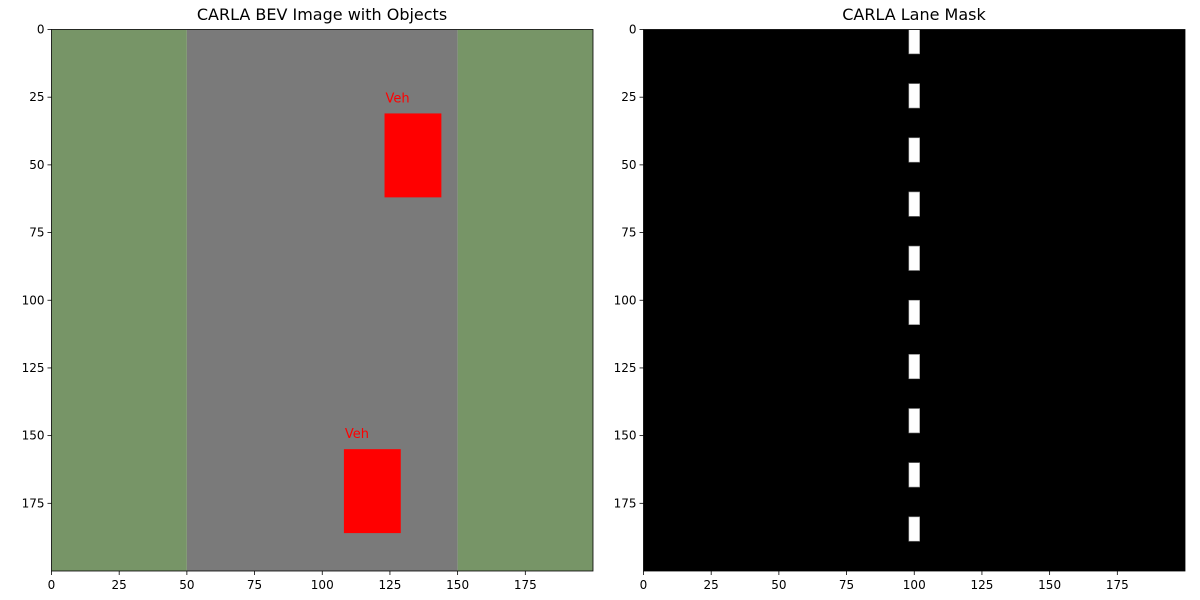 The height and width of the screenshot is (600, 1200). What do you see at coordinates (322, 14) in the screenshot?
I see `bev-image-title: CARLA BEV Image with Objects` at bounding box center [322, 14].